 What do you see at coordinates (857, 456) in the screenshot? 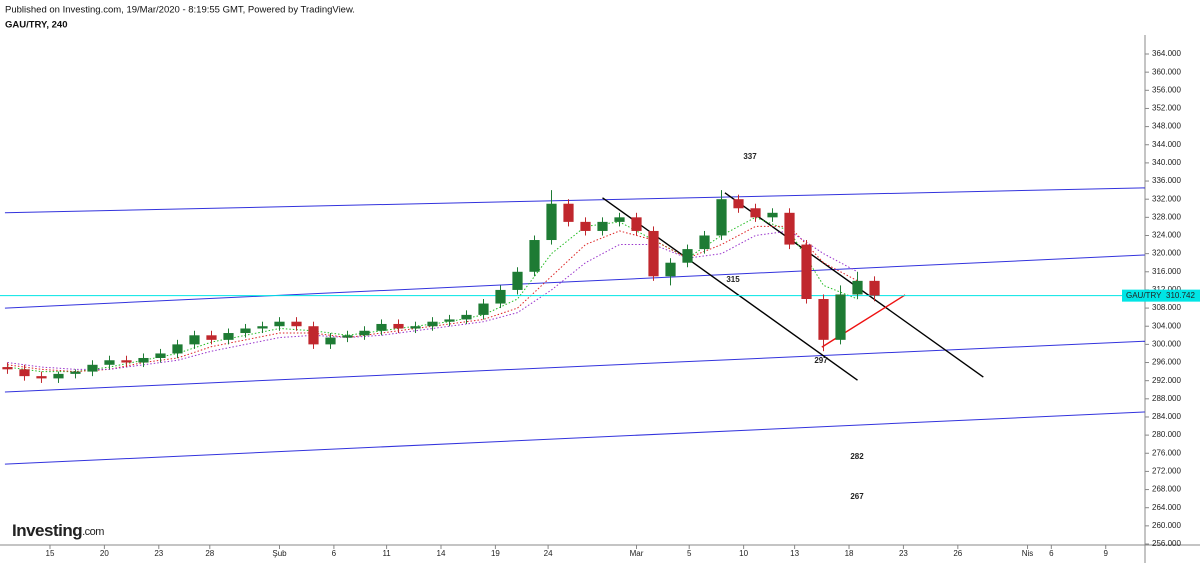
I see `annotation: 282` at bounding box center [857, 456].